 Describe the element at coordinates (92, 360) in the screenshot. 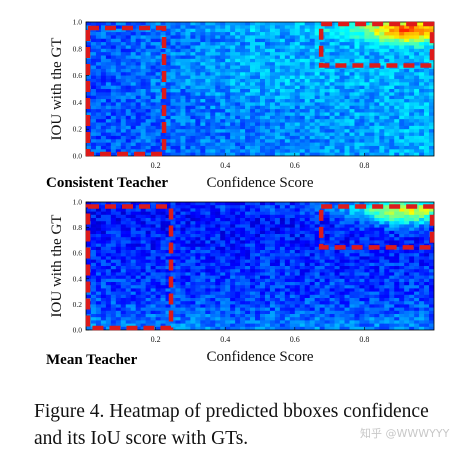

I see `panel-title: Mean Teacher` at that location.